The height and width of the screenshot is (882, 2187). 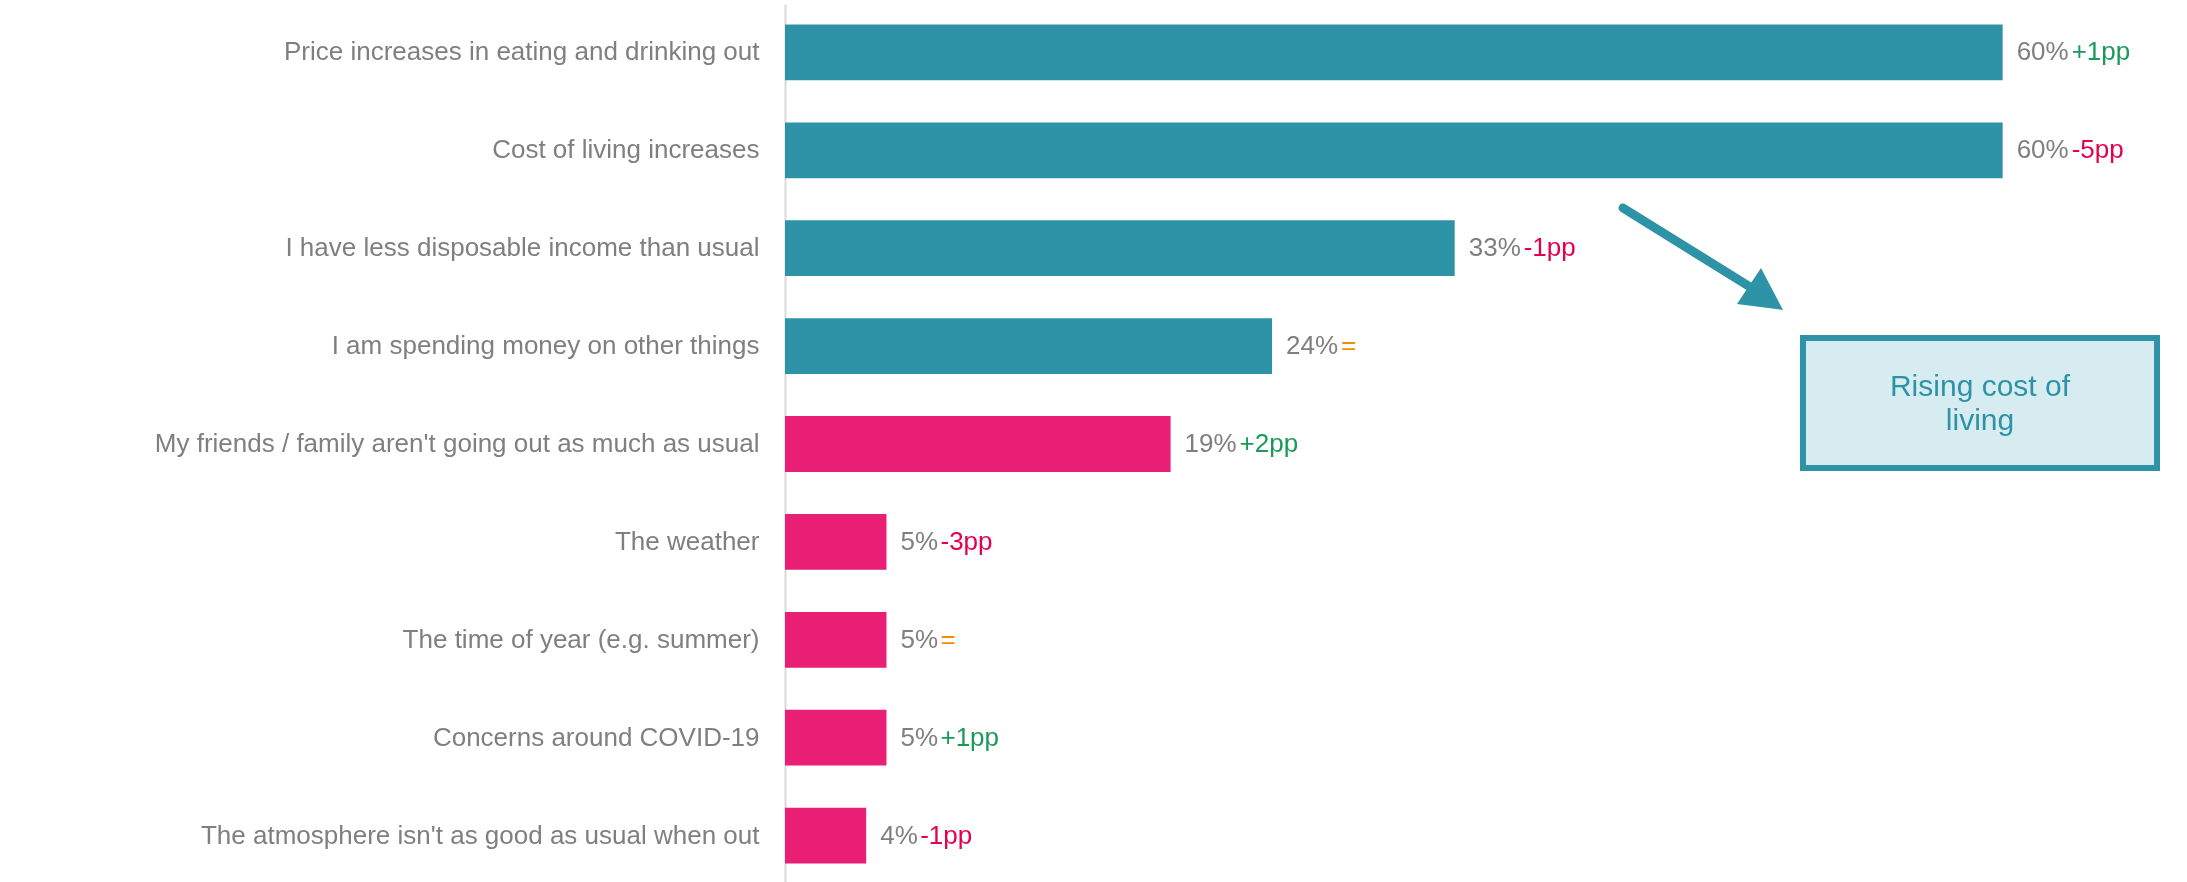 I want to click on annotation: -3pp, so click(x=966, y=540).